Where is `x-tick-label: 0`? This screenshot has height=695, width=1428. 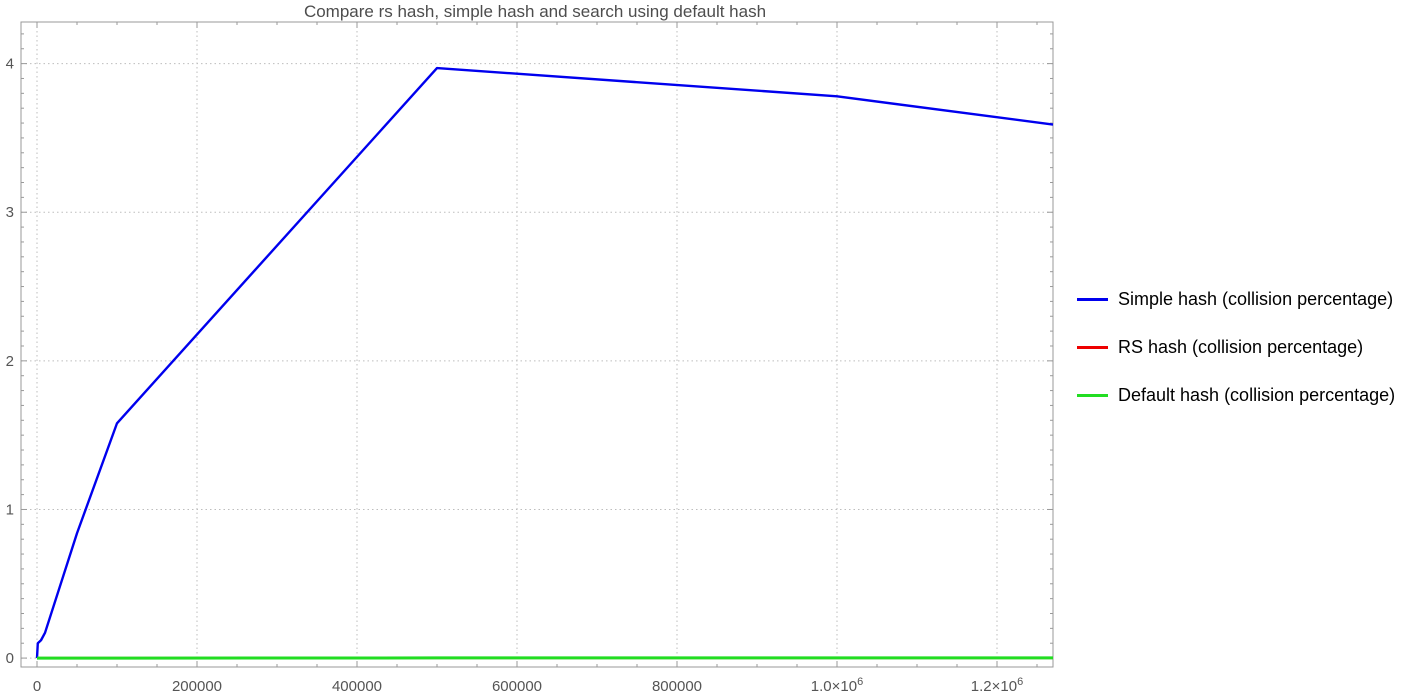 x-tick-label: 0 is located at coordinates (37, 686).